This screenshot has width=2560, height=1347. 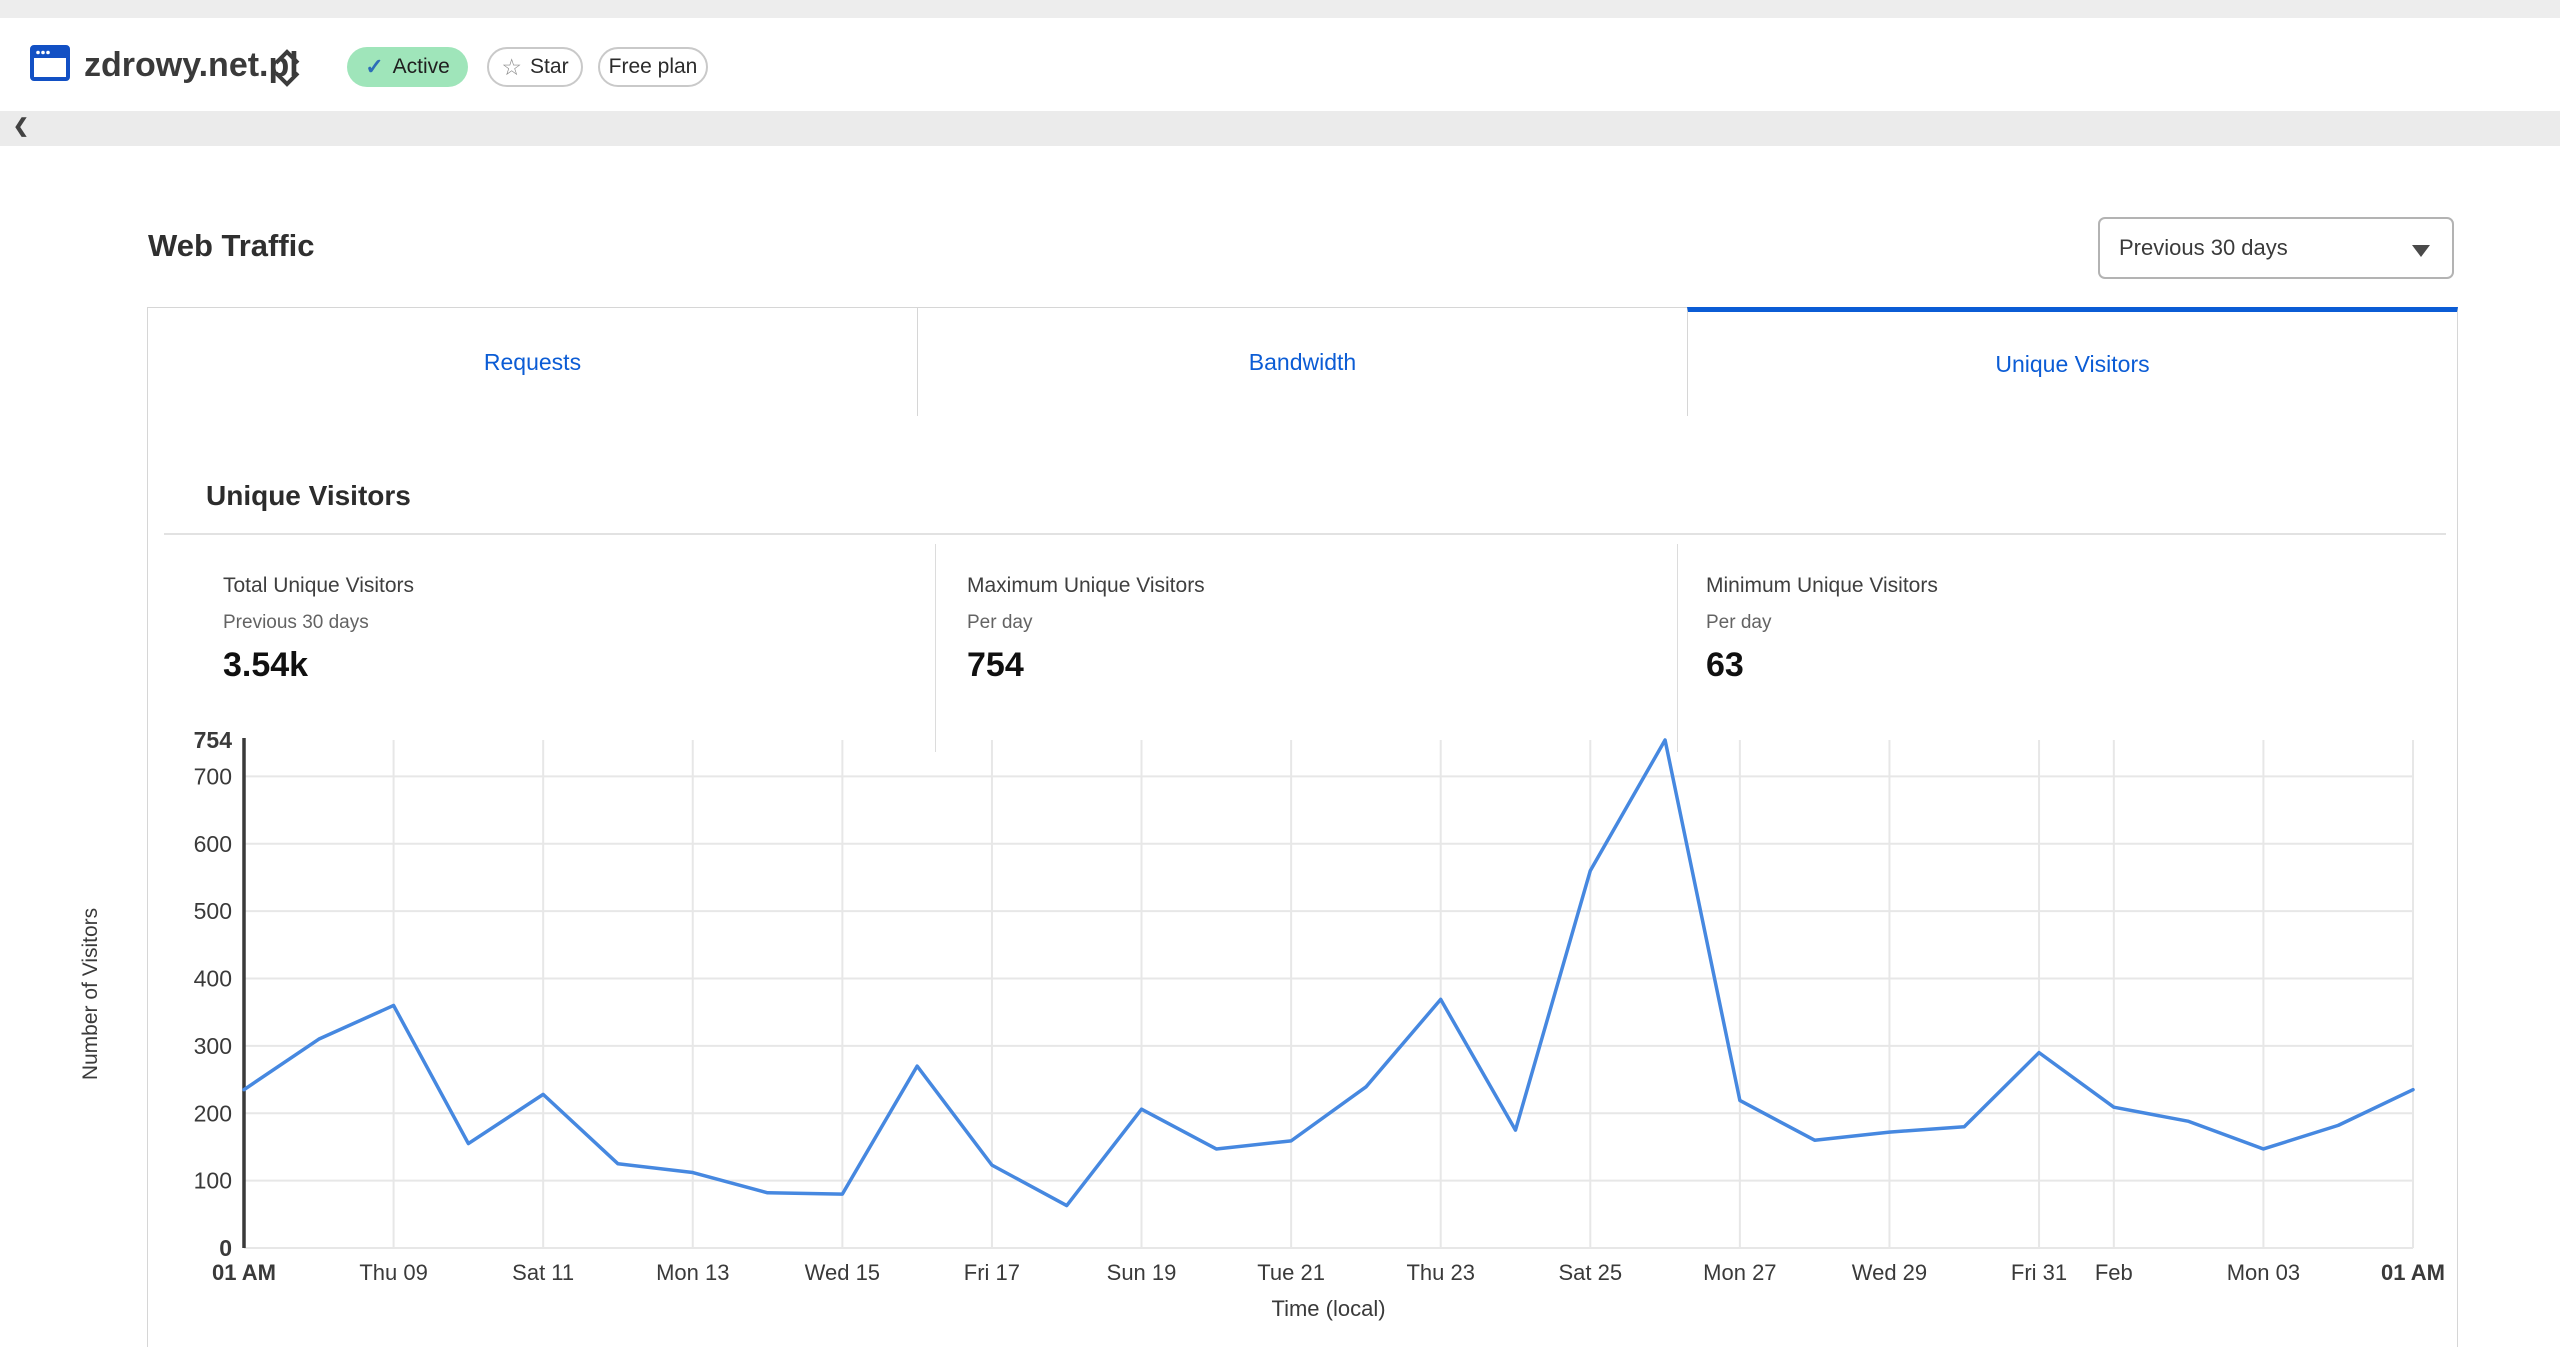 What do you see at coordinates (2114, 1272) in the screenshot?
I see `x-tick-label: Feb` at bounding box center [2114, 1272].